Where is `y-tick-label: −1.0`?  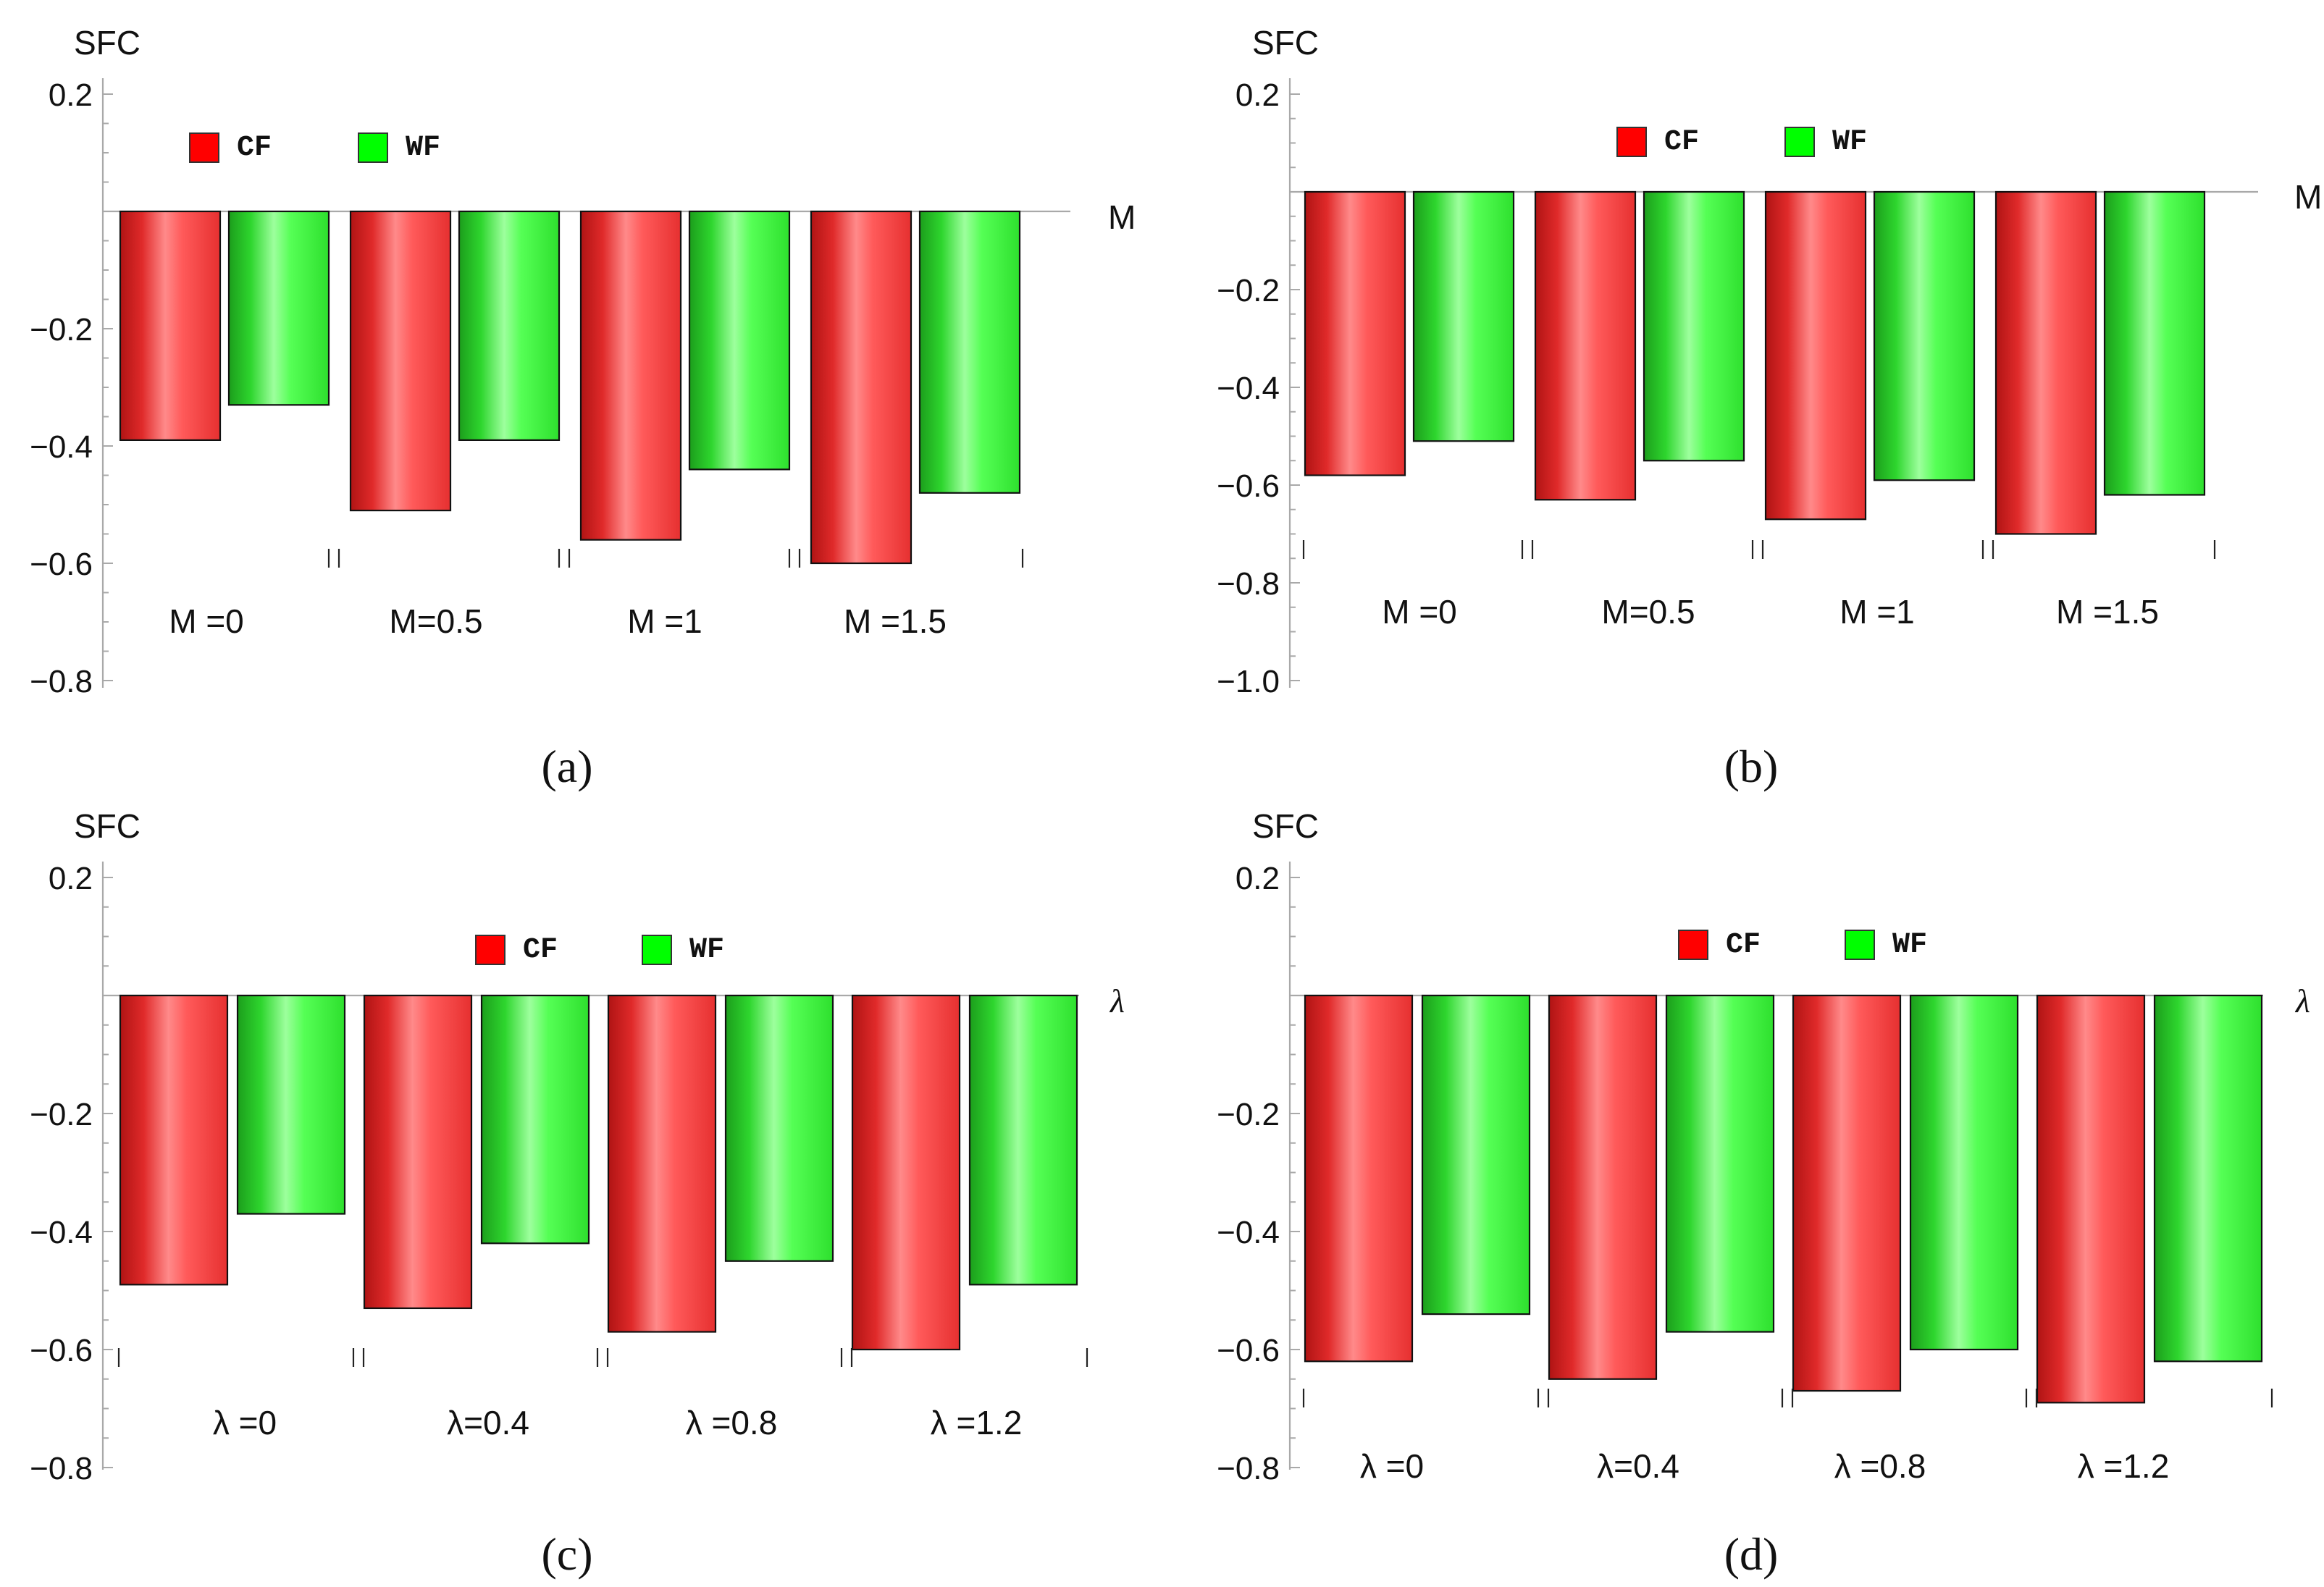
y-tick-label: −1.0 is located at coordinates (1248, 681).